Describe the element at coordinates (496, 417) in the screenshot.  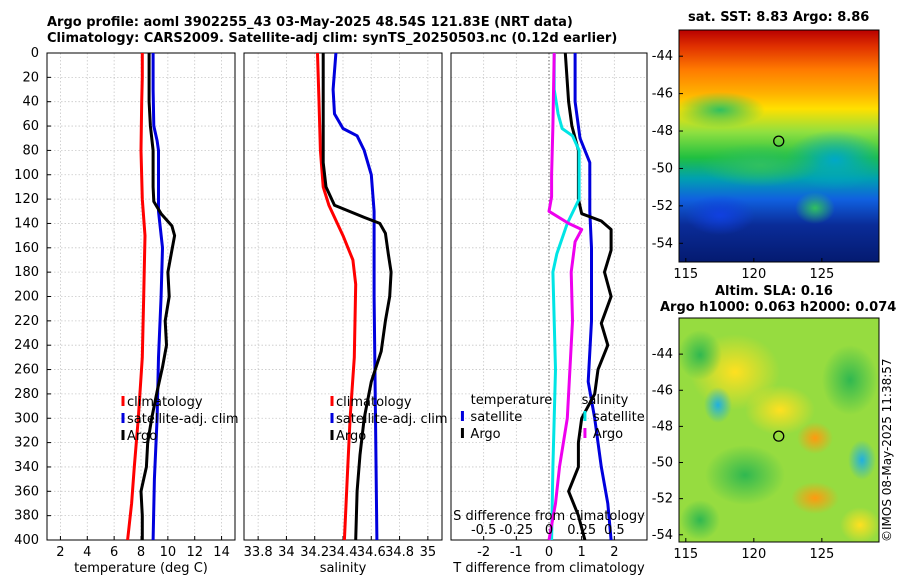
I see `legend-label-t-0: satellite` at that location.